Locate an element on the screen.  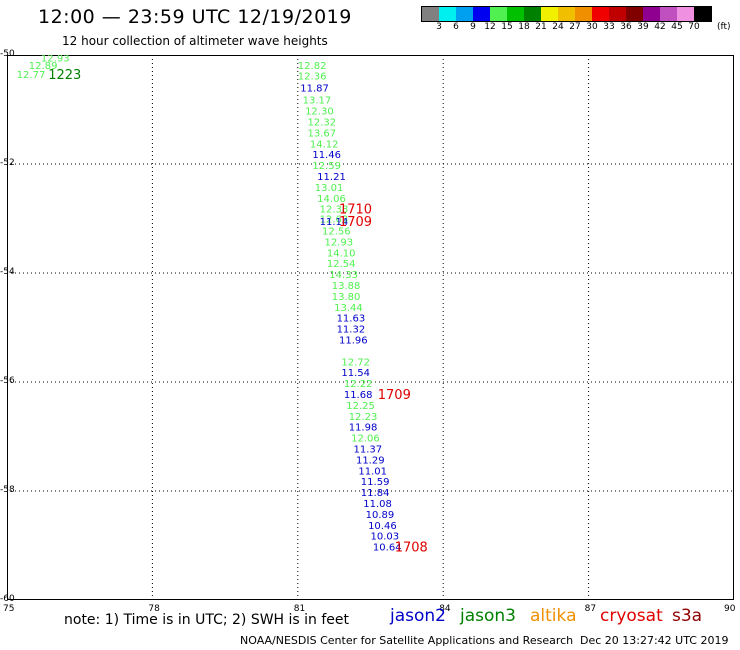
data-label-jason3: 12.32 is located at coordinates (321, 122).